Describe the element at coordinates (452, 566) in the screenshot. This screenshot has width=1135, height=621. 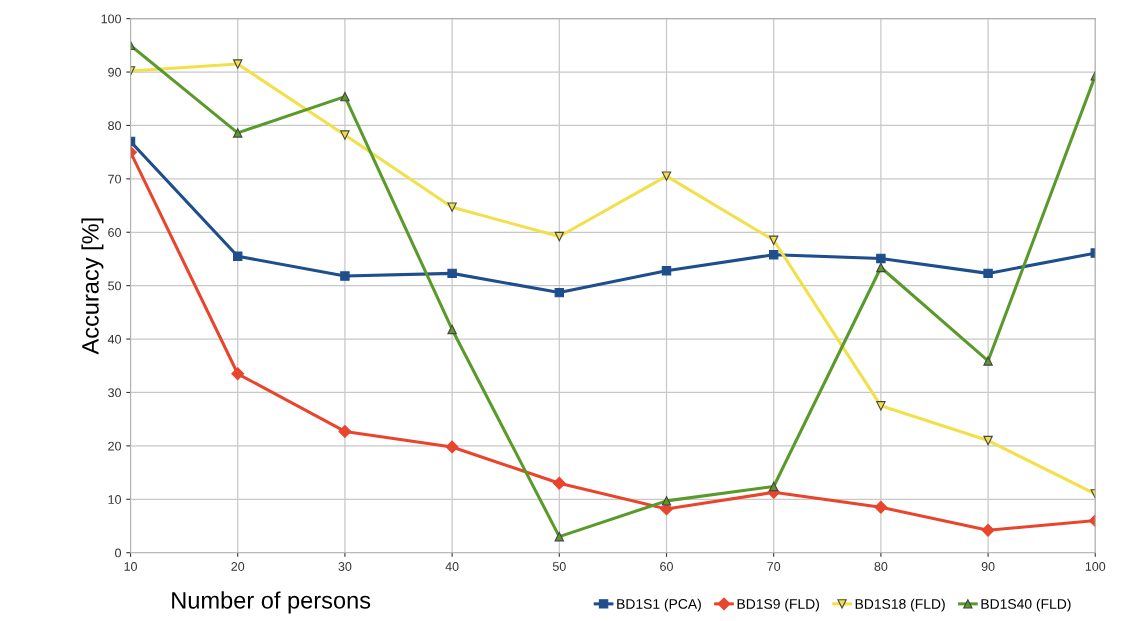
I see `x-tick-label: 40` at that location.